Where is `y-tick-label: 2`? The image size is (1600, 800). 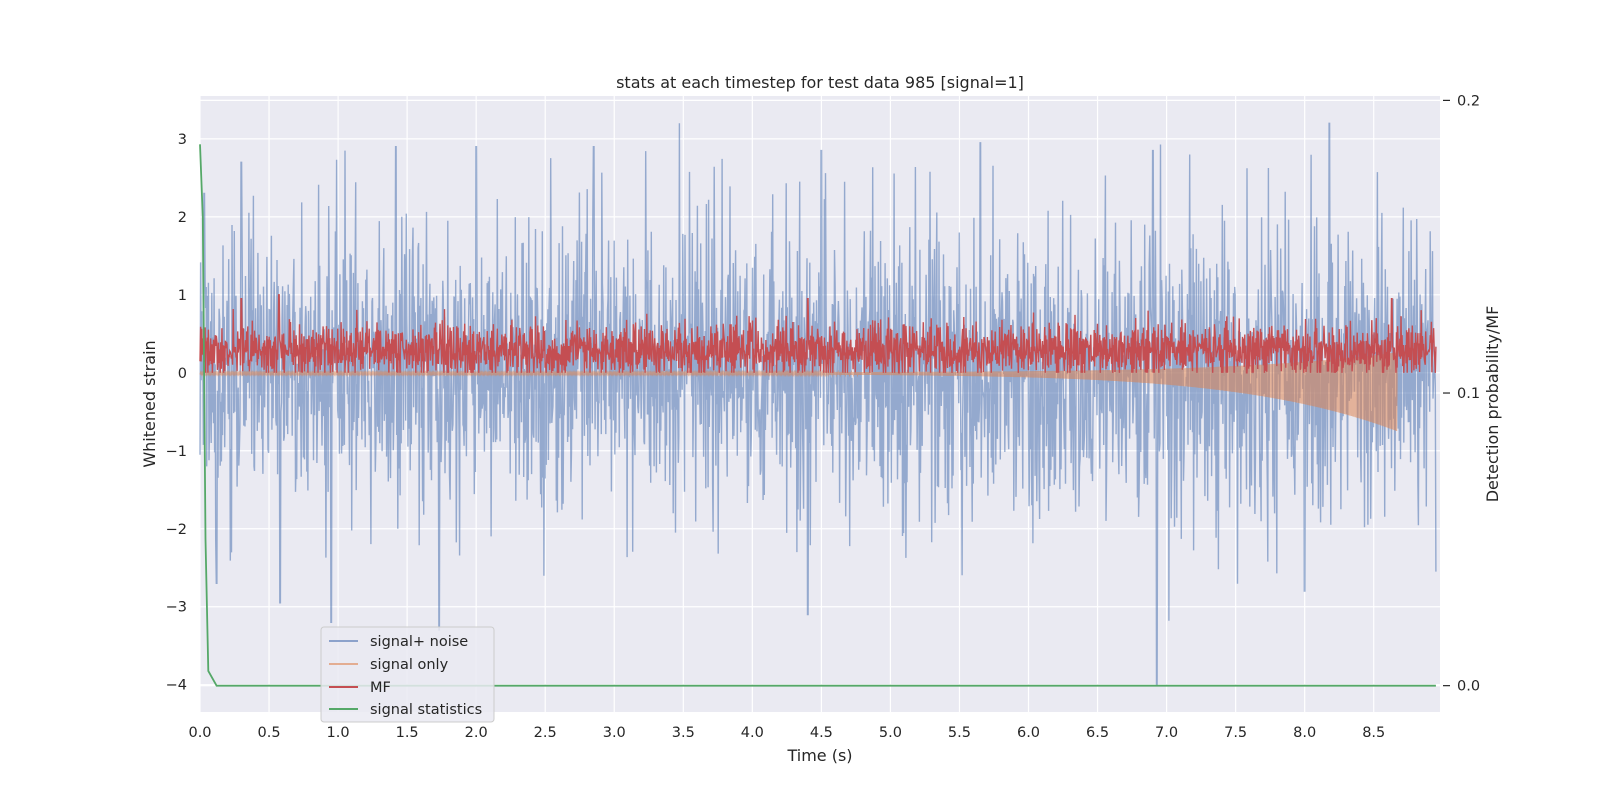 y-tick-label: 2 is located at coordinates (182, 218).